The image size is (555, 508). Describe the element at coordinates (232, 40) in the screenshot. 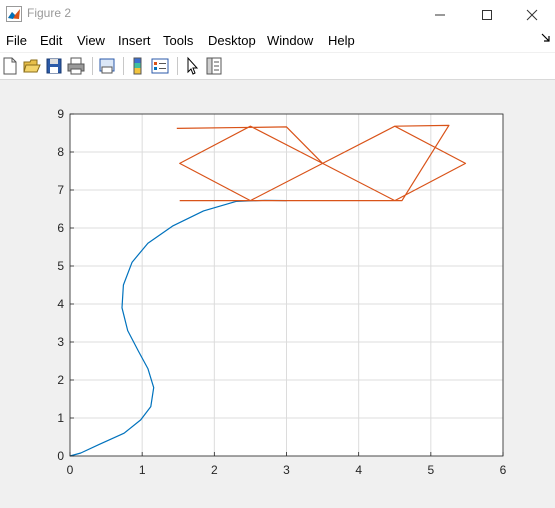

I see `menu-desktop: Desktop` at that location.